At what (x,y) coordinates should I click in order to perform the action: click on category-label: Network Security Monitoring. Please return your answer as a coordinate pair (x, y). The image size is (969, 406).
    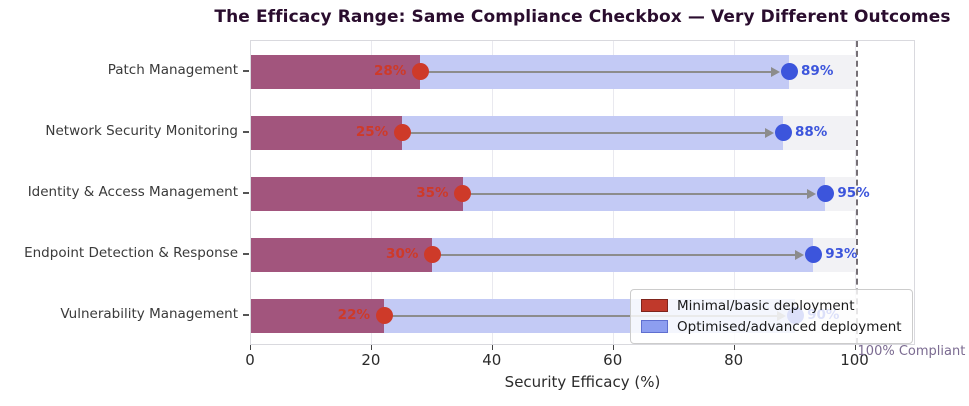
    Looking at the image, I should click on (141, 130).